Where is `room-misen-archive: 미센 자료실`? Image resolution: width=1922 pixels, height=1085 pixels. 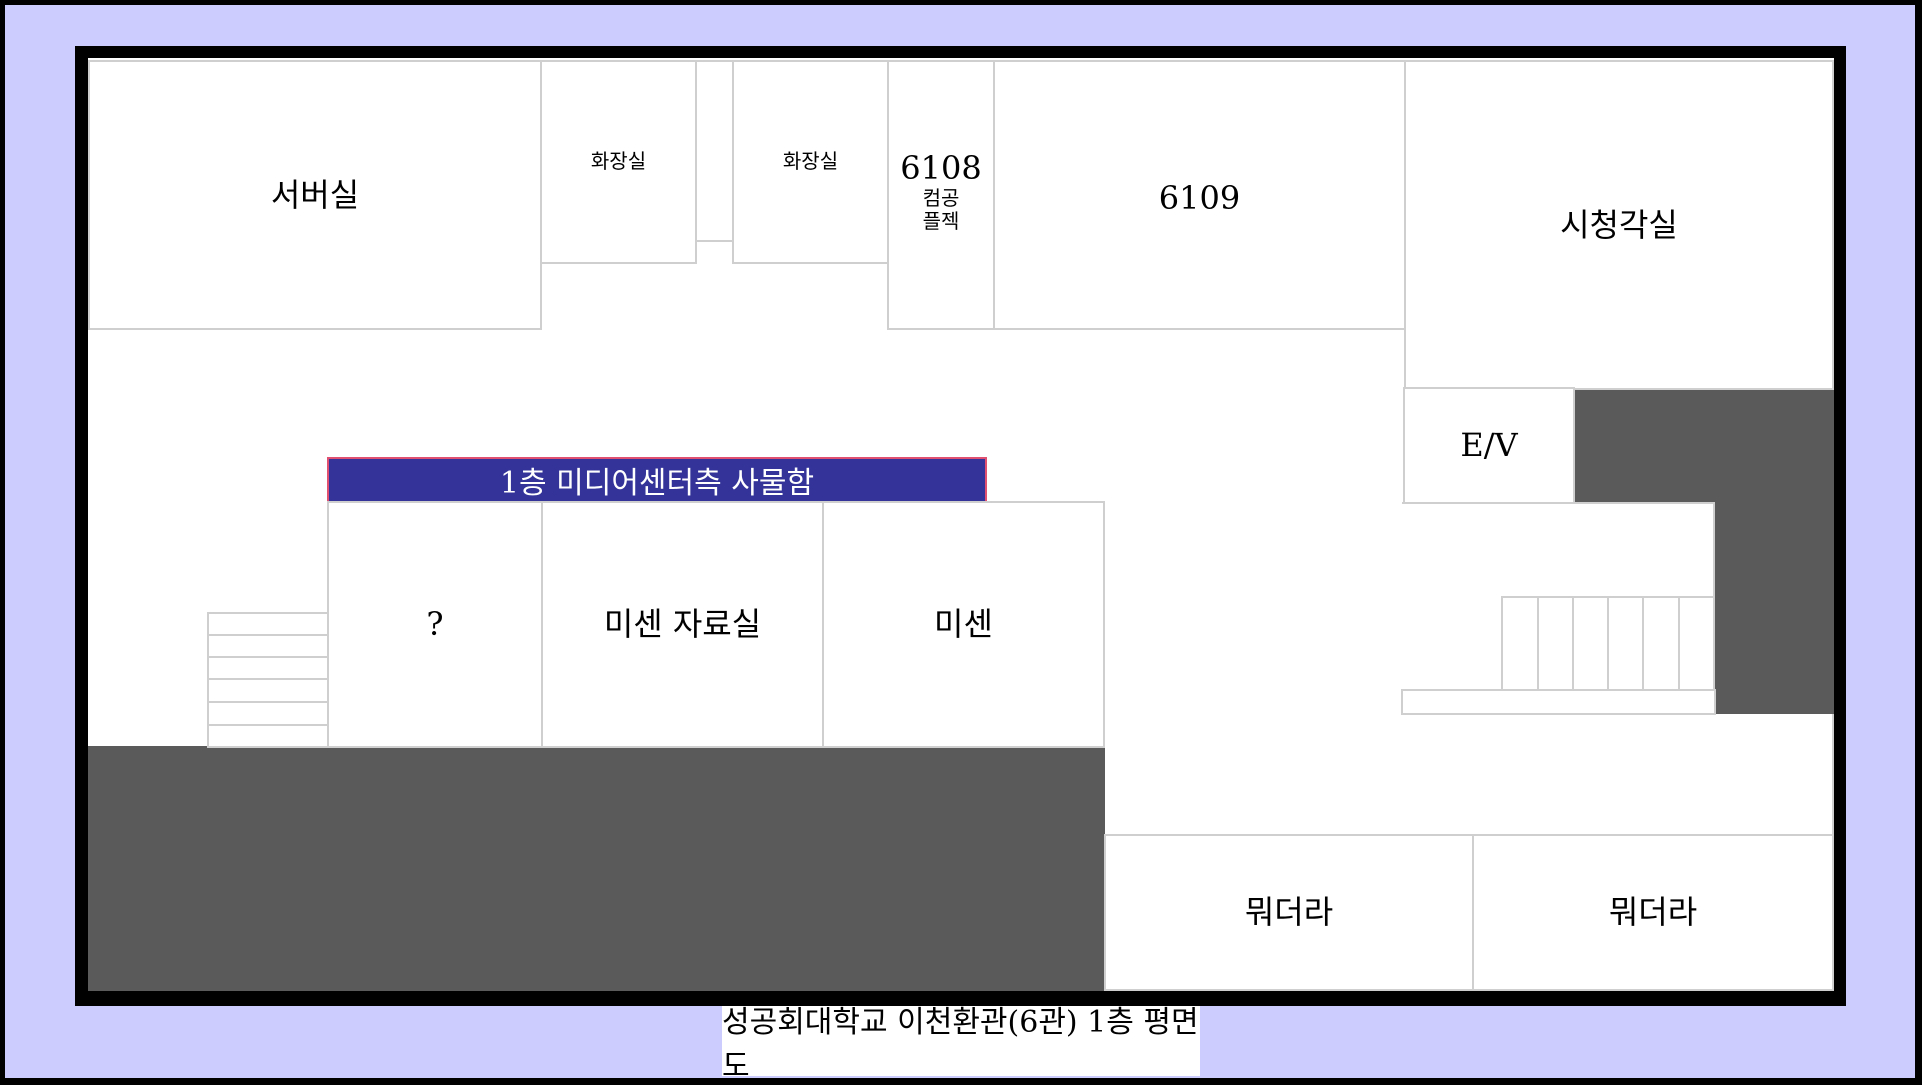
room-misen-archive: 미센 자료실 is located at coordinates (682, 624).